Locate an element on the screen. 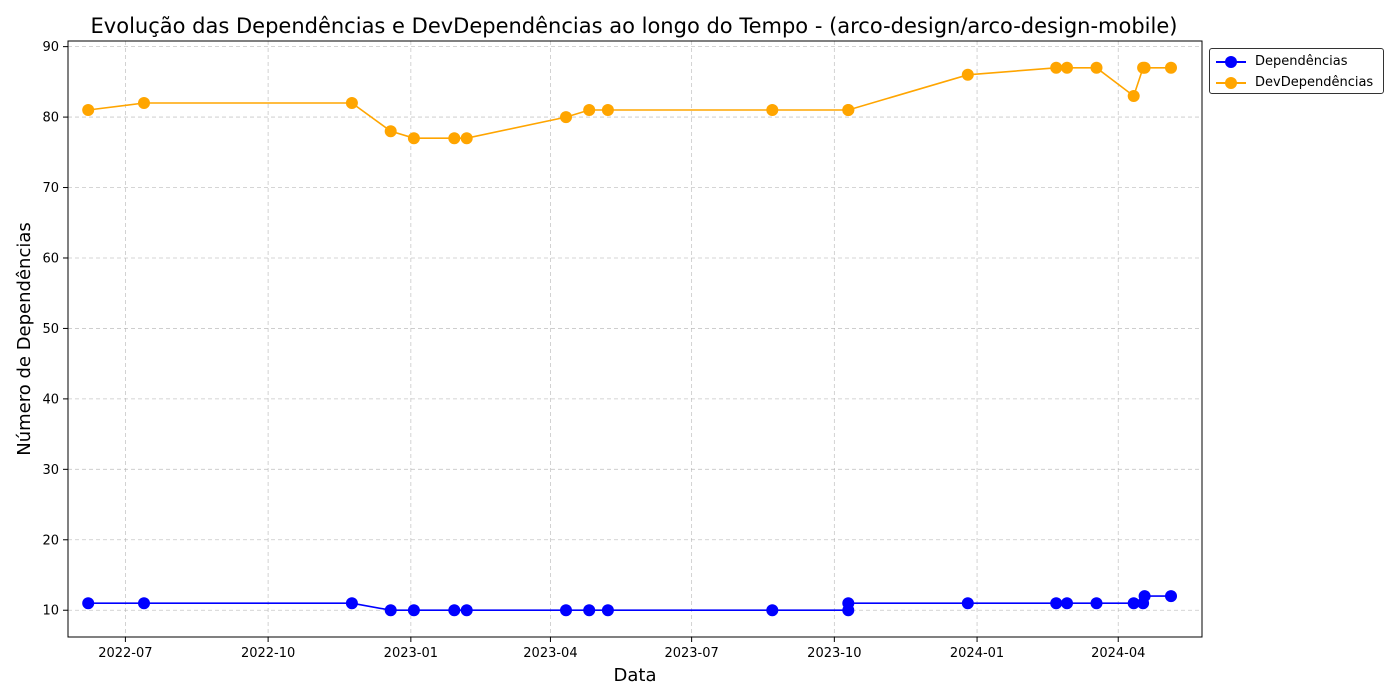 Image resolution: width=1400 pixels, height=700 pixels. y-tick-label: 90 is located at coordinates (50, 47).